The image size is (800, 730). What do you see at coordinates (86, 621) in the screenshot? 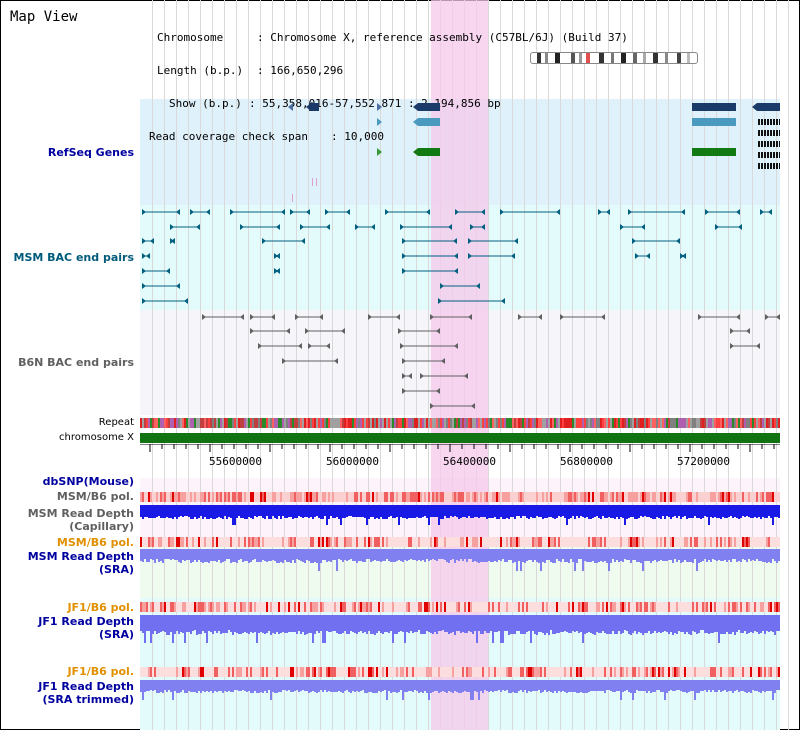
I see `jf1-read-depth-sra-label: JF1 Read Depth` at bounding box center [86, 621].